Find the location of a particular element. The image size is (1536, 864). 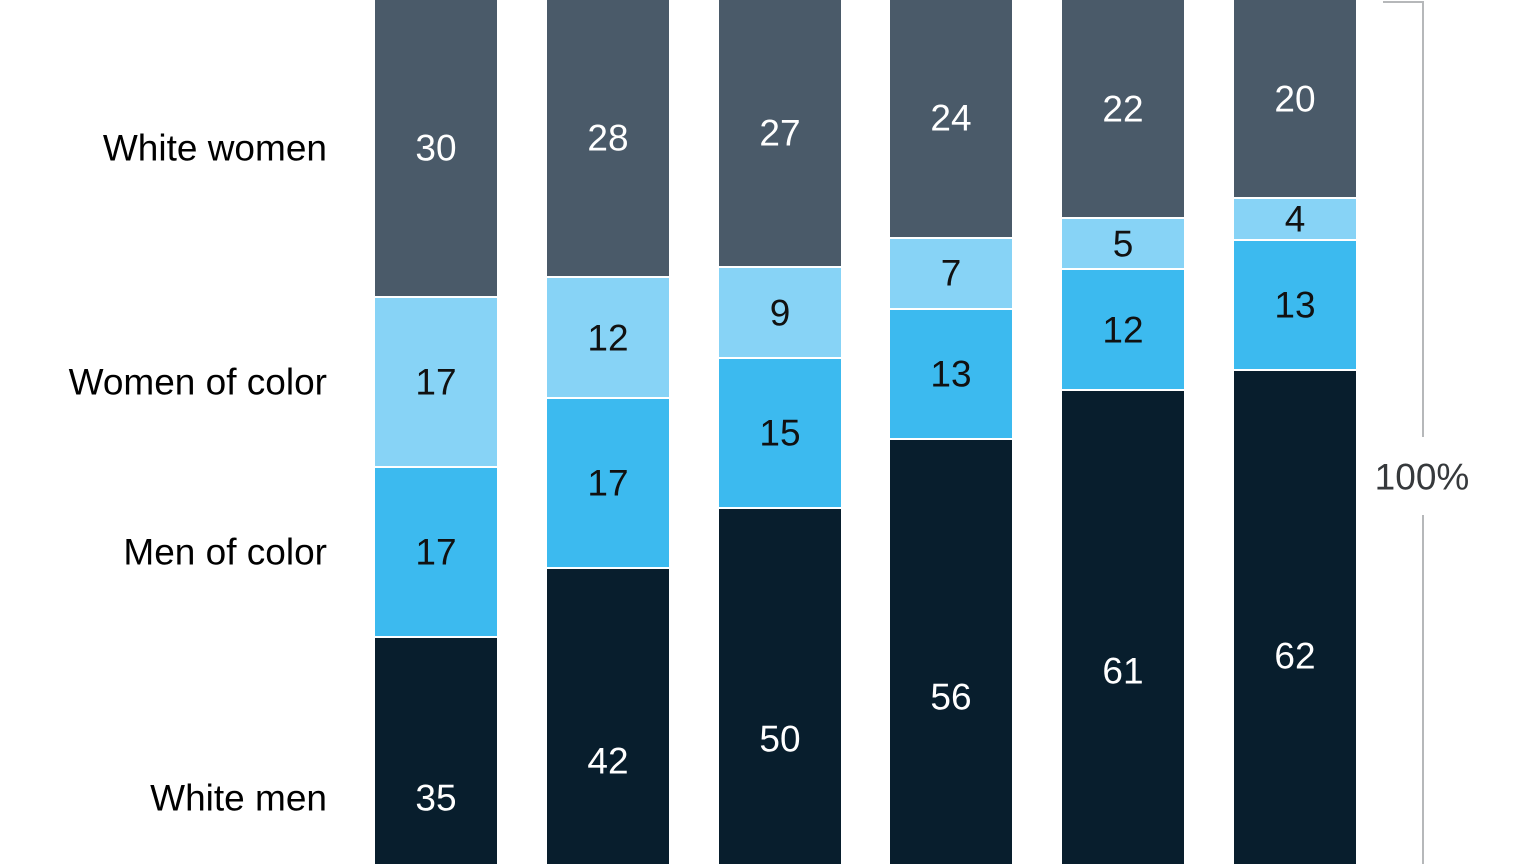

segment-value-label: 27 is located at coordinates (780, 133).